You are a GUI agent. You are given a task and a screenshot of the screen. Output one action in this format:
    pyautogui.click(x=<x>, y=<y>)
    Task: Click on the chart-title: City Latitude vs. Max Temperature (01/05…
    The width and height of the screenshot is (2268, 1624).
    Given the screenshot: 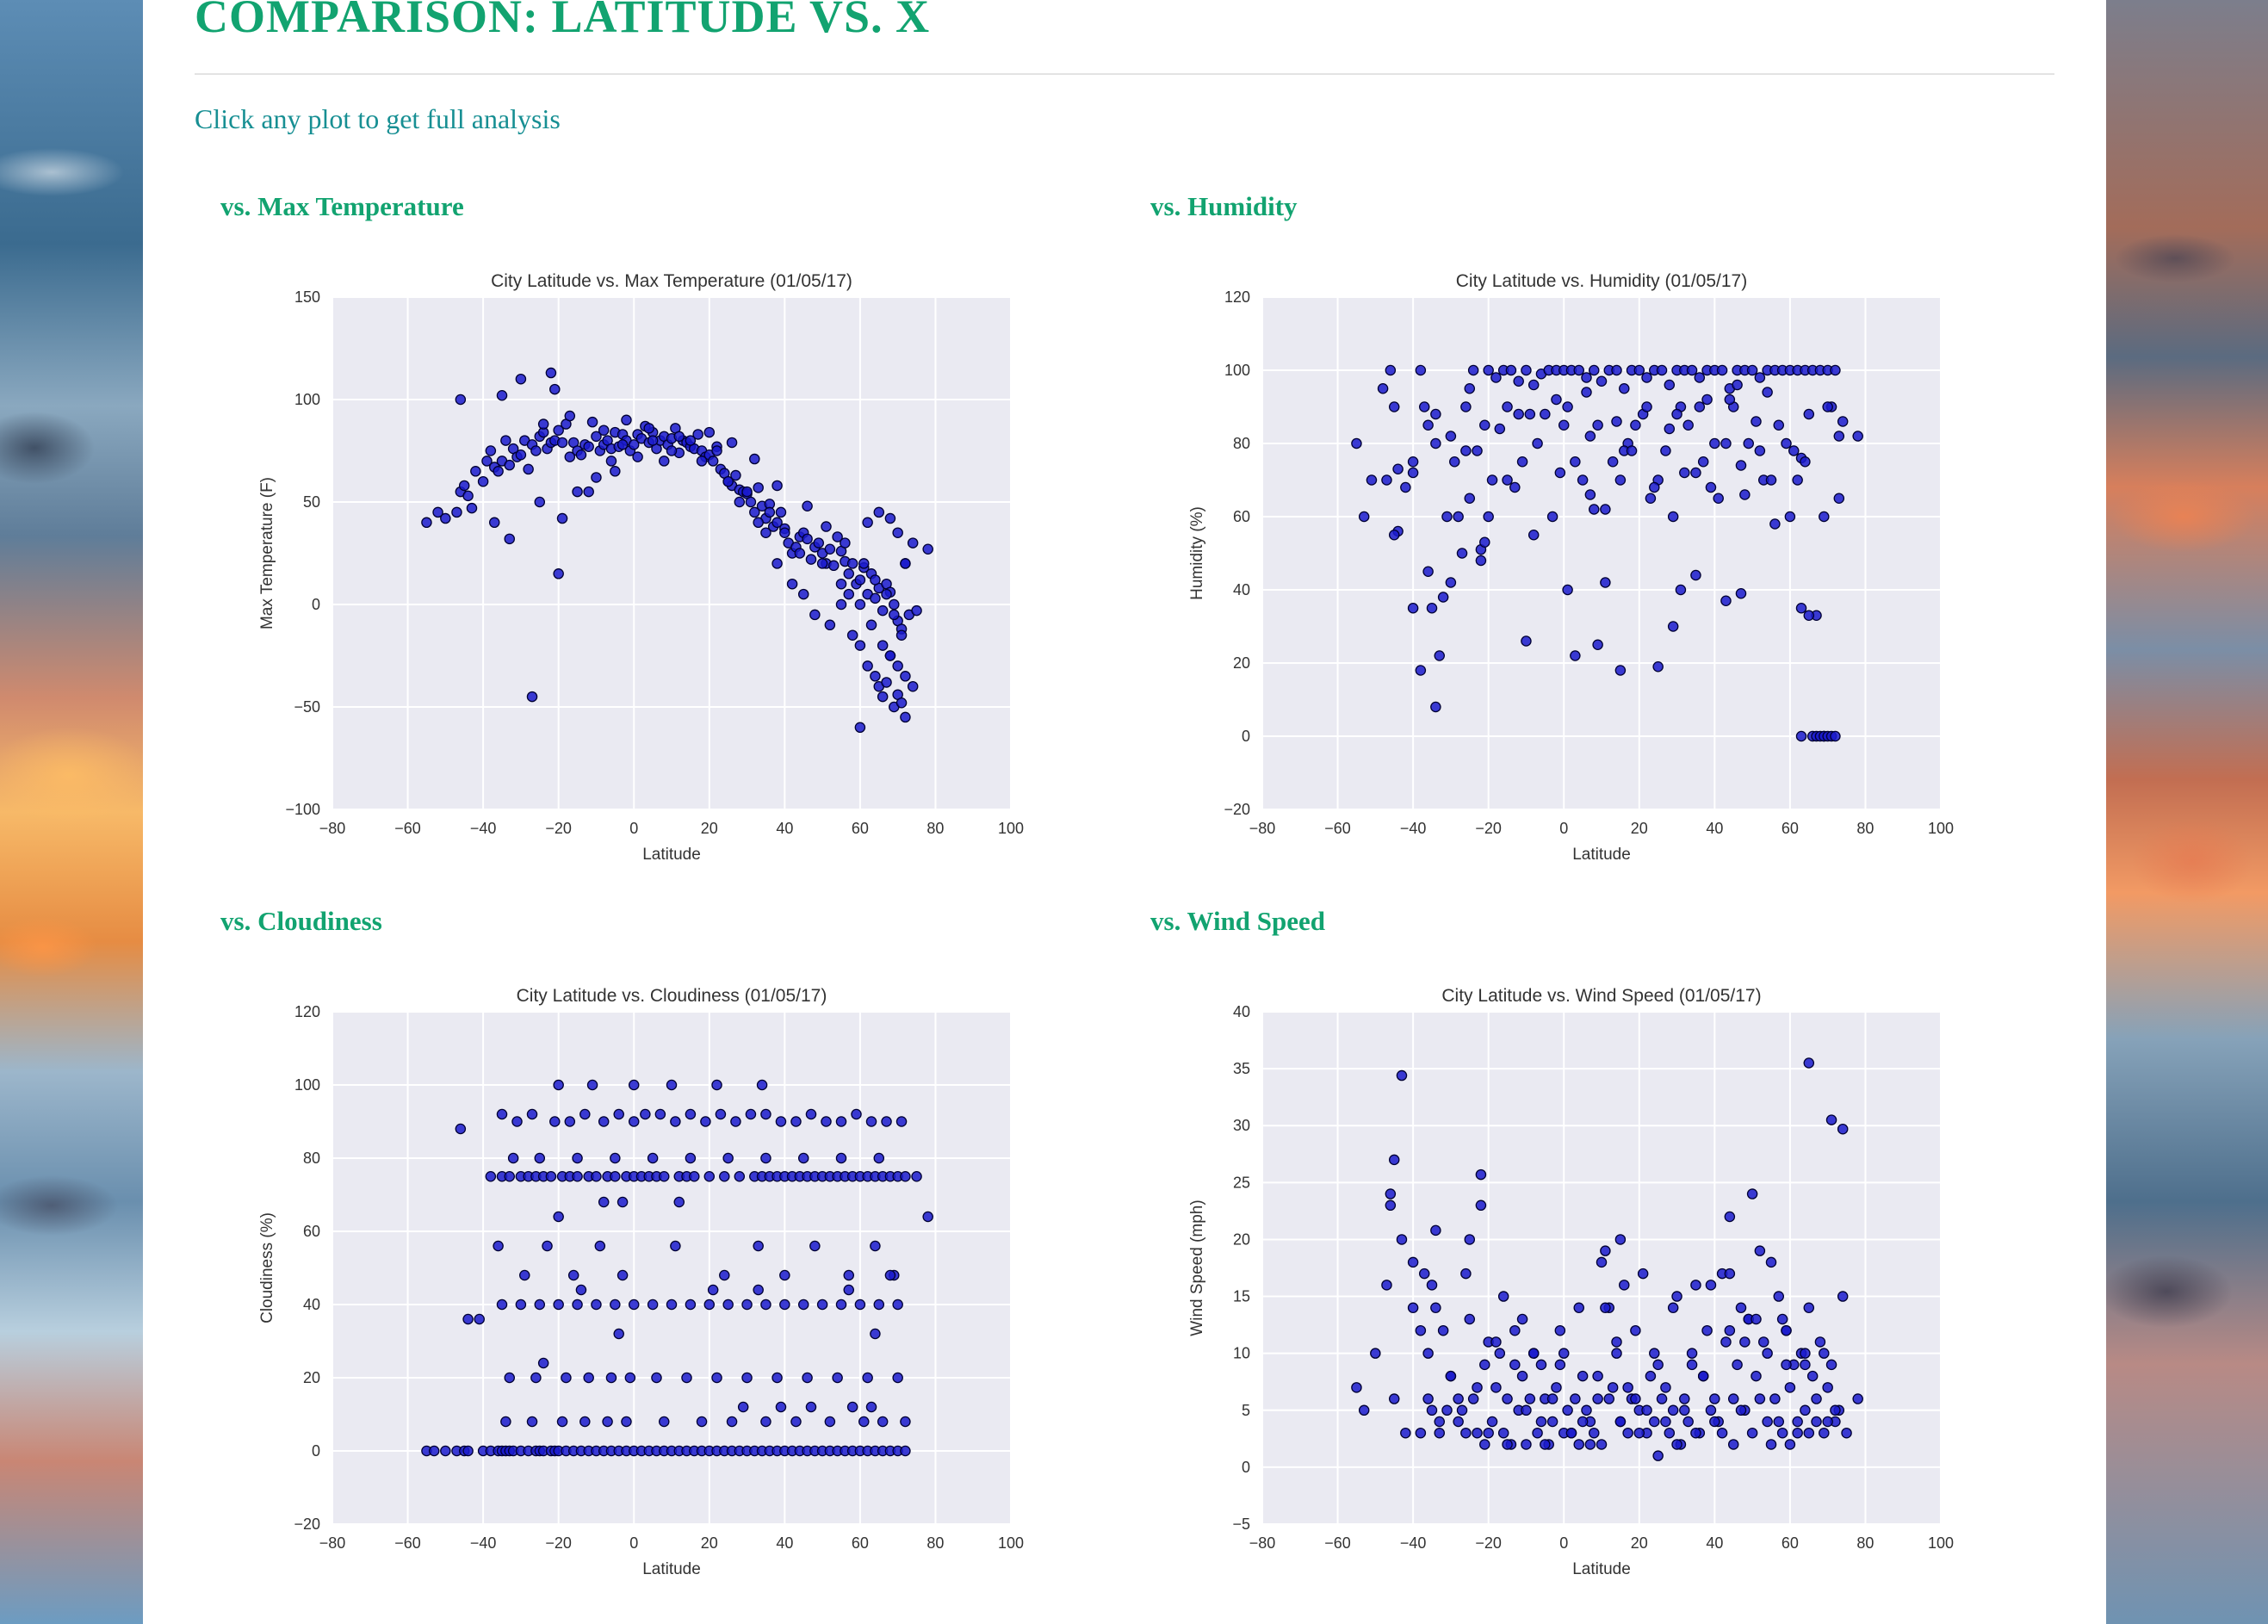 What is the action you would take?
    pyautogui.click(x=672, y=281)
    